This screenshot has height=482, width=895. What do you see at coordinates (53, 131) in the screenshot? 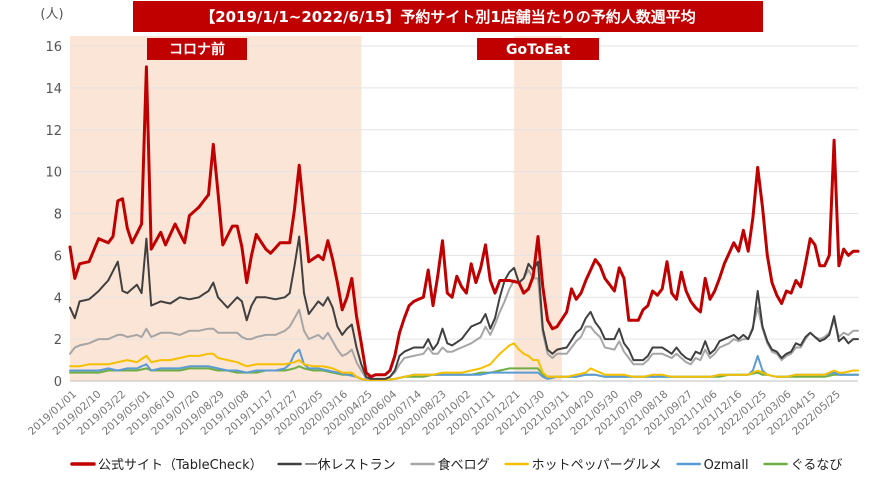
I see `y-tick-label: 12` at bounding box center [53, 131].